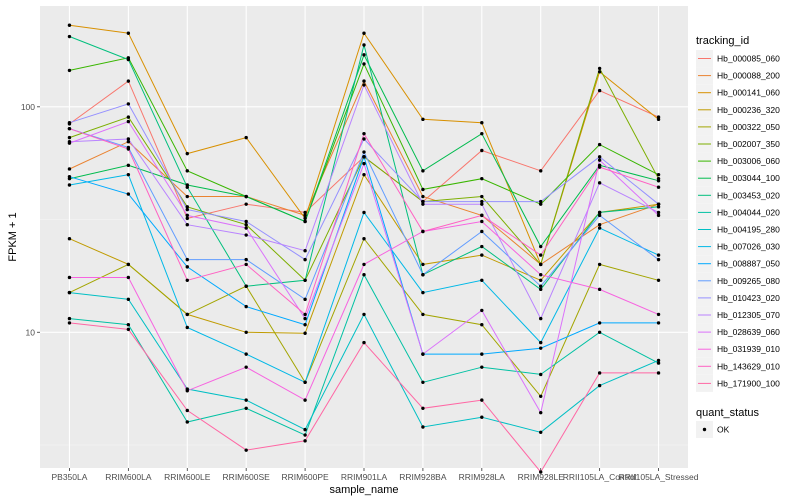 This screenshot has height=500, width=800. I want to click on y-tick-label: 10, so click(31, 332).